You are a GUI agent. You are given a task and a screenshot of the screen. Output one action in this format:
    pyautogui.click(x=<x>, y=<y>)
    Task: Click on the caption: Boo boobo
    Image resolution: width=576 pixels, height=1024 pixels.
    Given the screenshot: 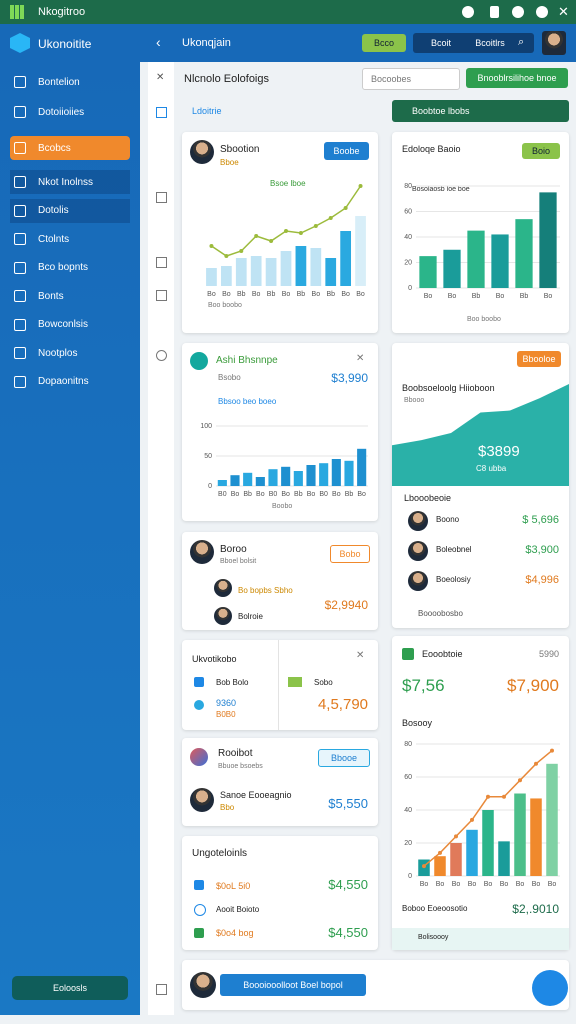 What is the action you would take?
    pyautogui.click(x=225, y=305)
    